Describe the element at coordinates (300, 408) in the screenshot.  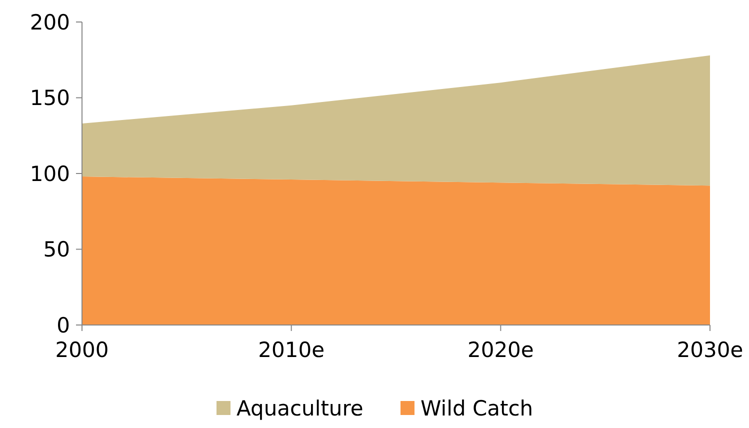
I see `legend-label: Aquaculture` at that location.